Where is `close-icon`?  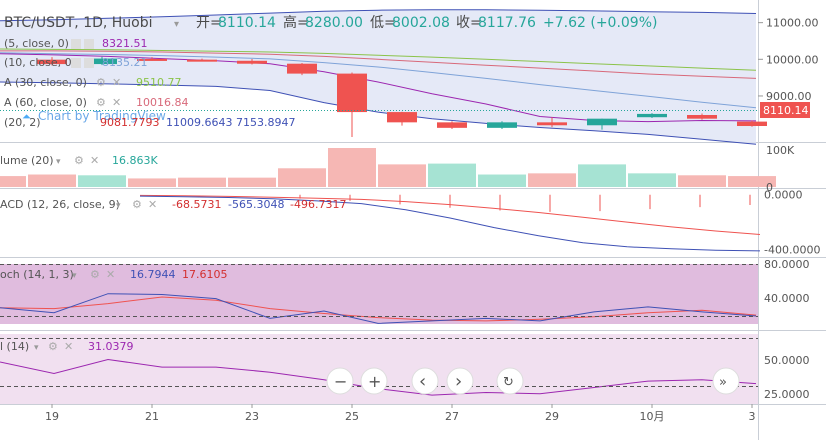 close-icon is located at coordinates (89, 63).